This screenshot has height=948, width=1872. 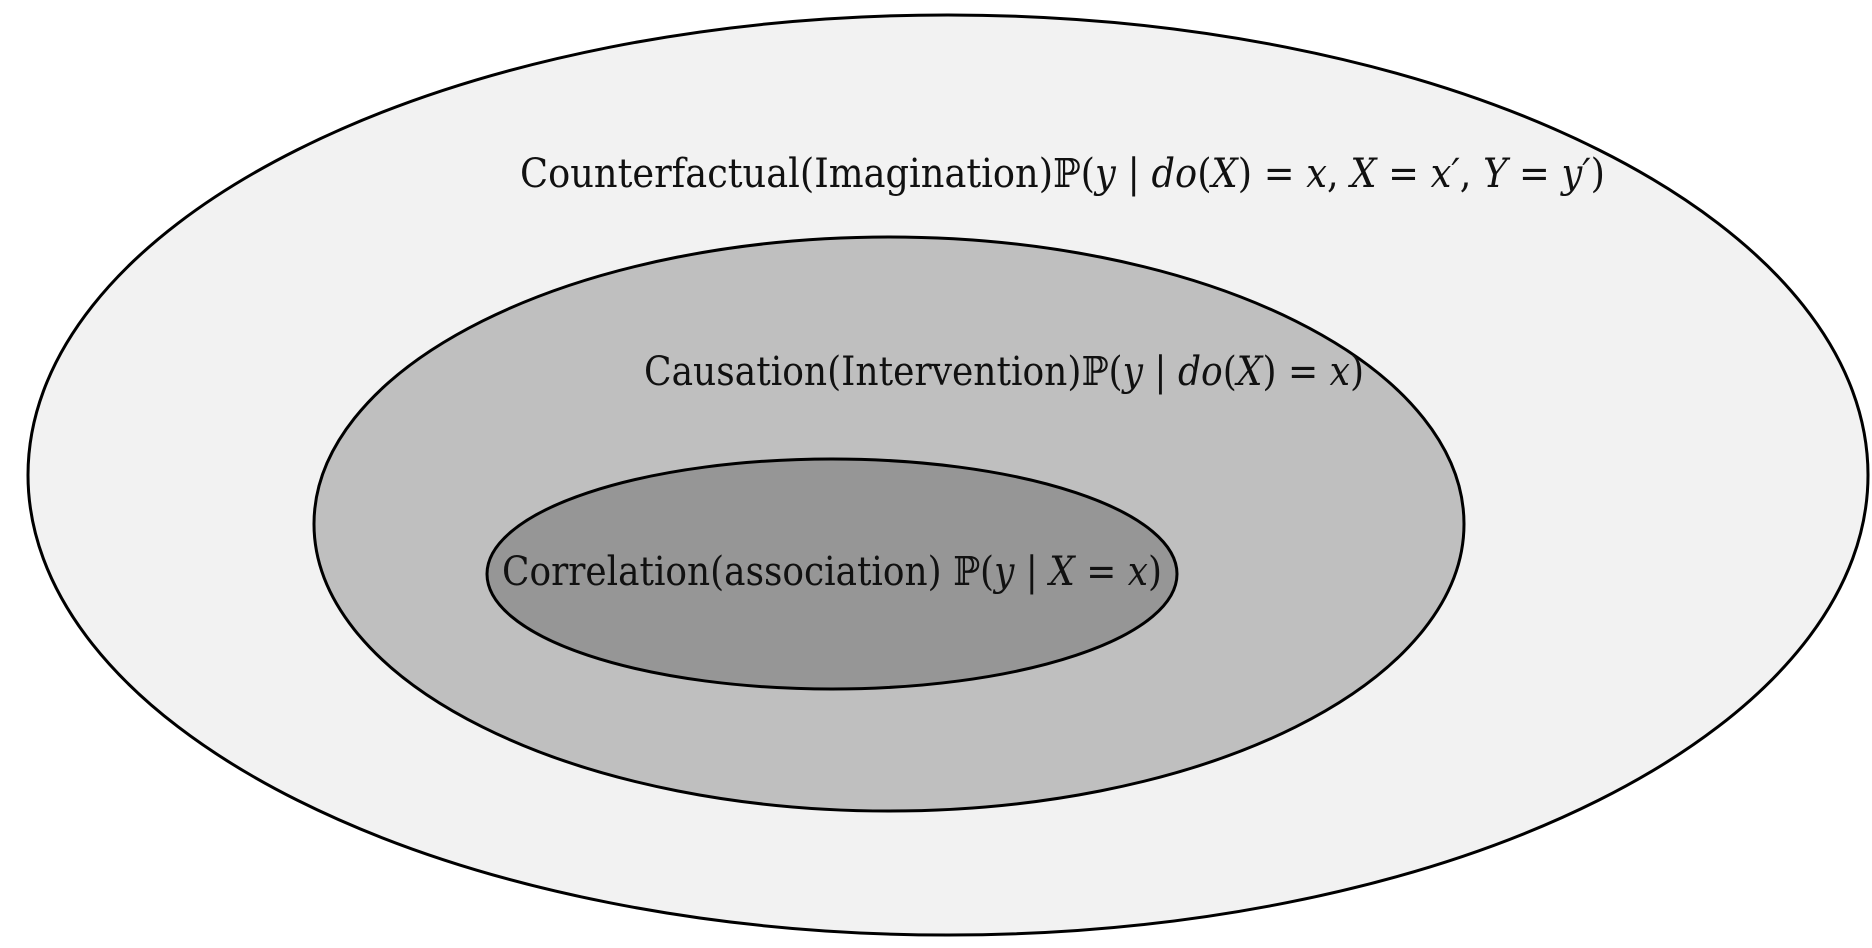 I want to click on correlation-formula: ℙ(y | X = x), so click(x=1057, y=572).